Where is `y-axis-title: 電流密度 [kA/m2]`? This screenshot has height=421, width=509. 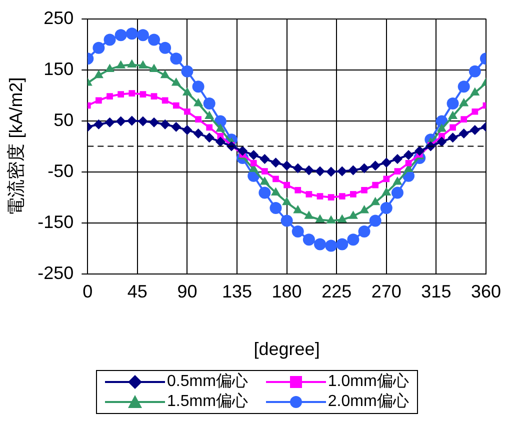
y-axis-title: 電流密度 [kA/m2] is located at coordinates (16, 146).